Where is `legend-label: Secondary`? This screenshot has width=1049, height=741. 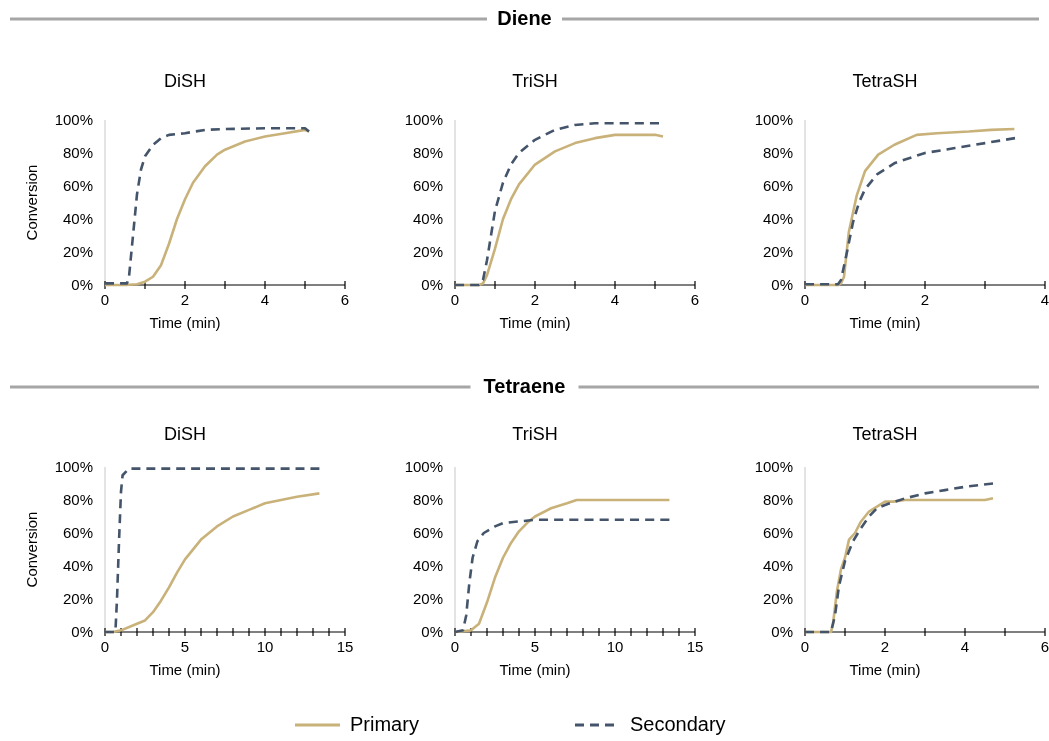
legend-label: Secondary is located at coordinates (678, 724).